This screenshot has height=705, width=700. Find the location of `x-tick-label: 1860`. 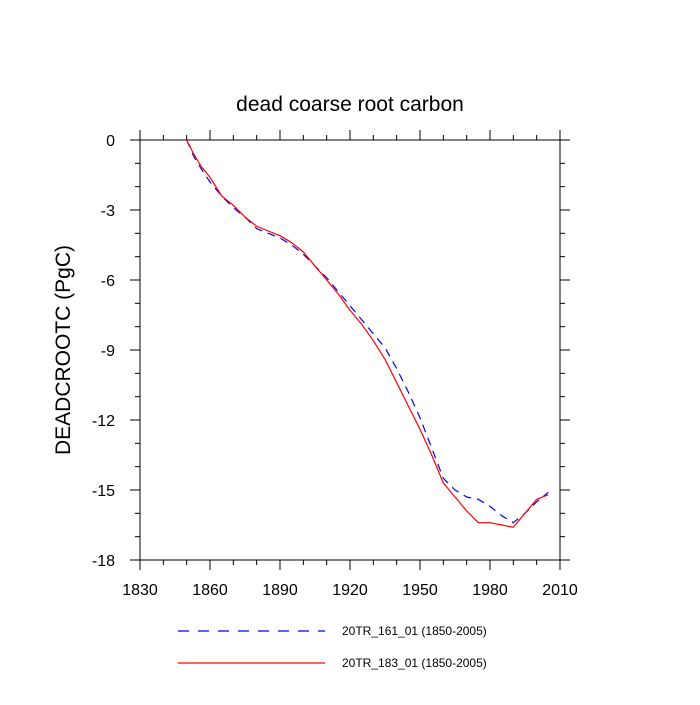

x-tick-label: 1860 is located at coordinates (210, 590).